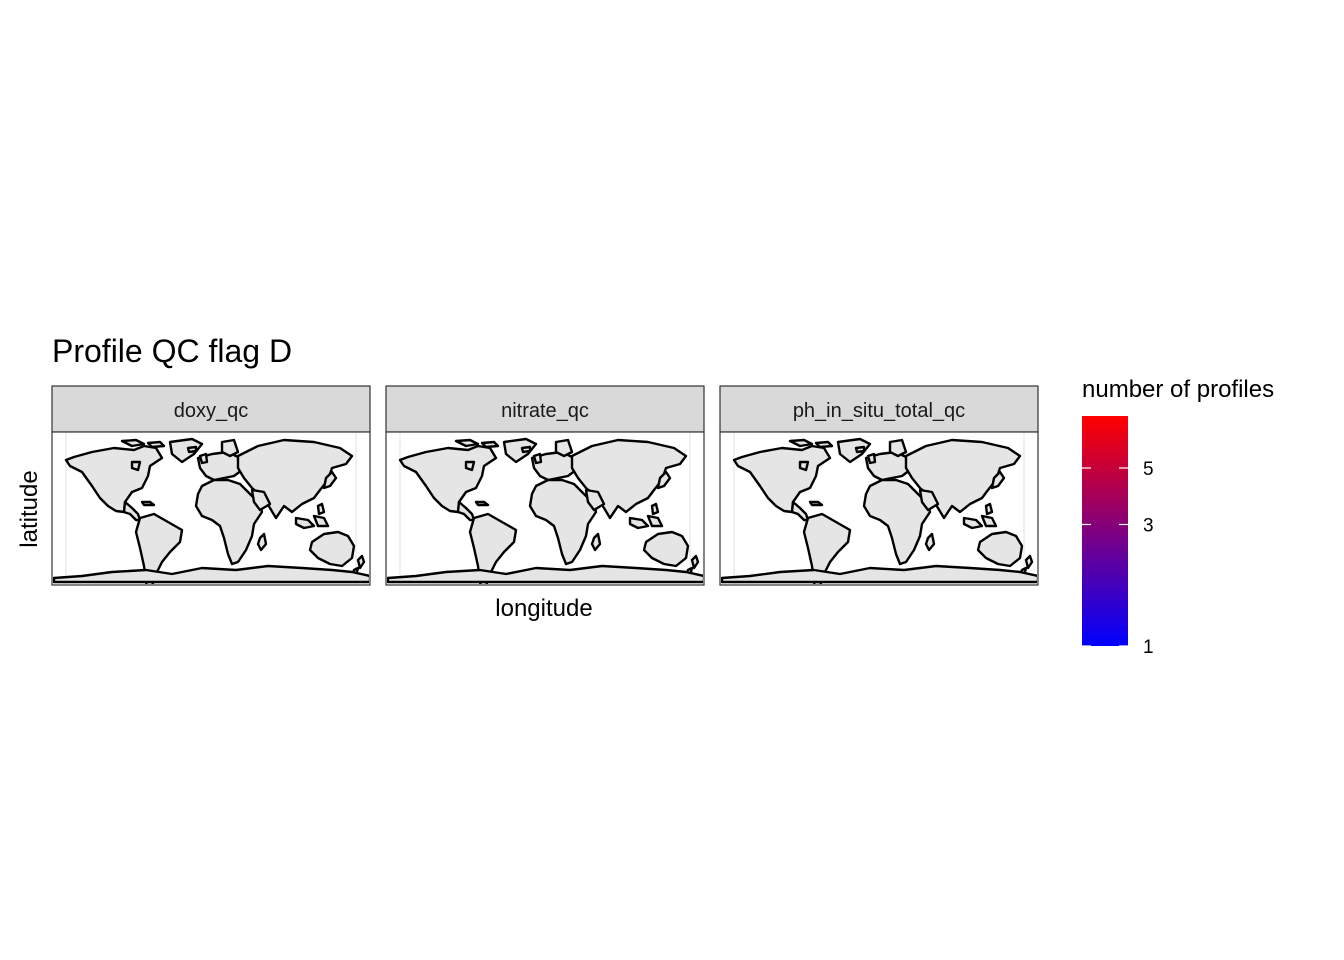  I want to click on y-axis-title: latitude, so click(29, 508).